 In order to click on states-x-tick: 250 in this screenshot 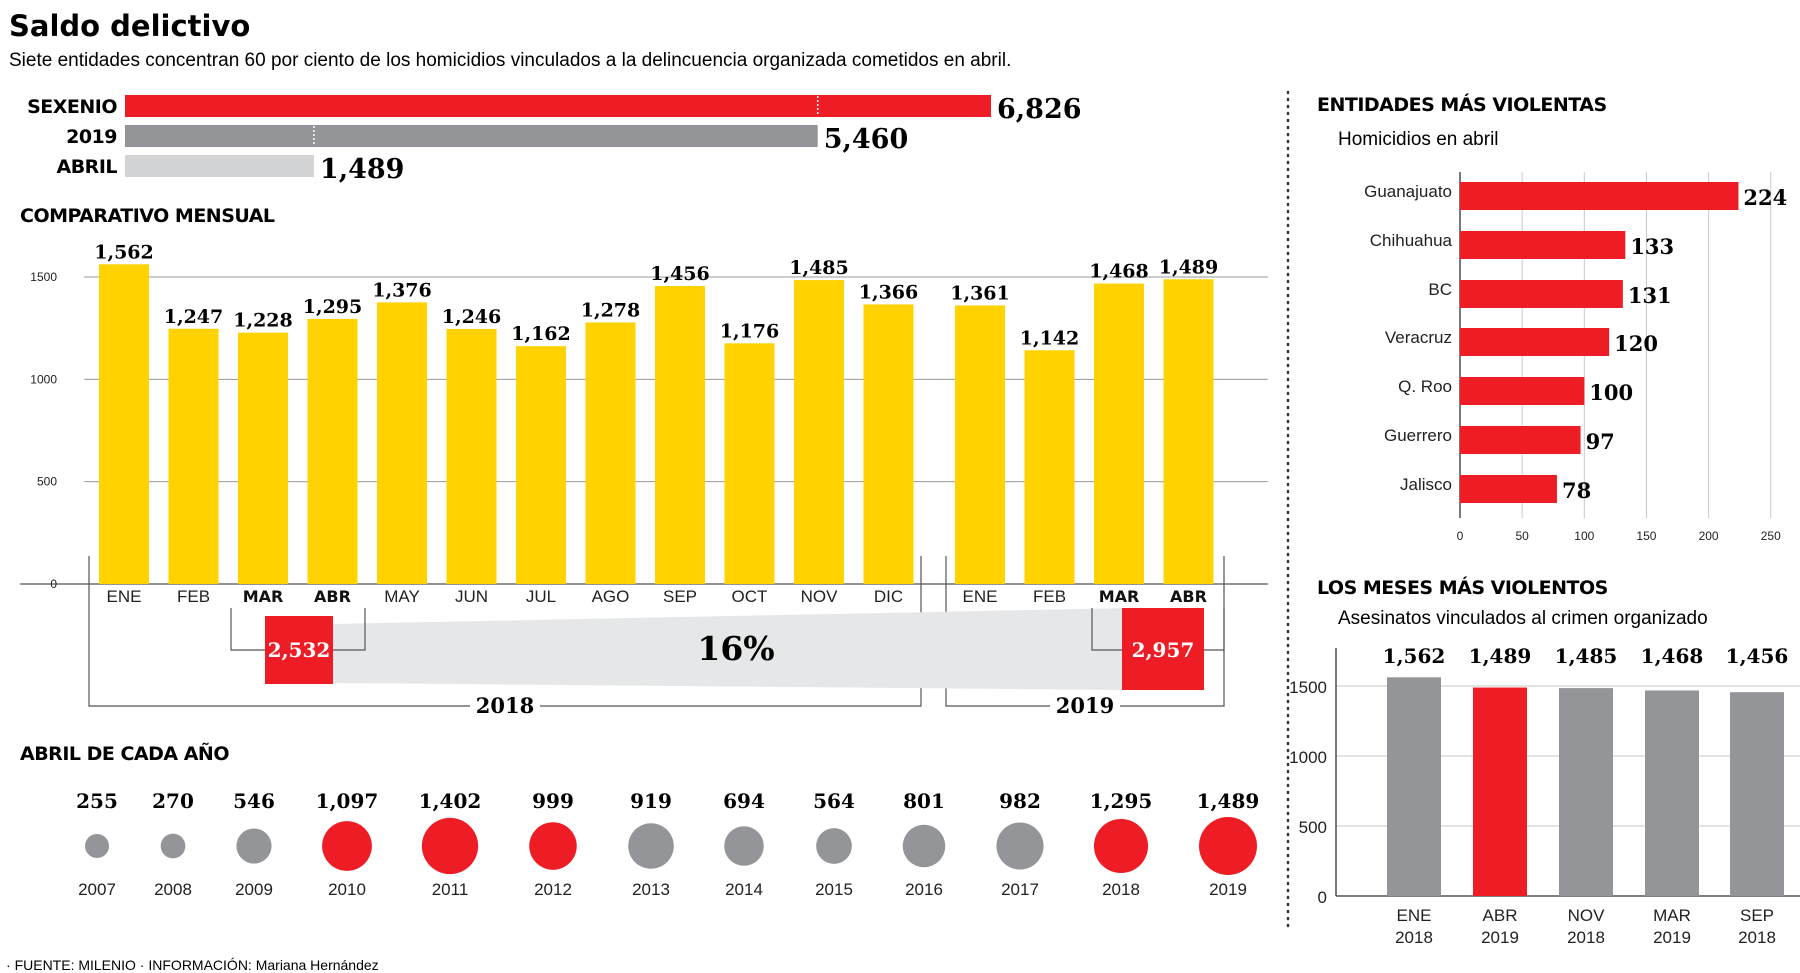, I will do `click(1771, 536)`.